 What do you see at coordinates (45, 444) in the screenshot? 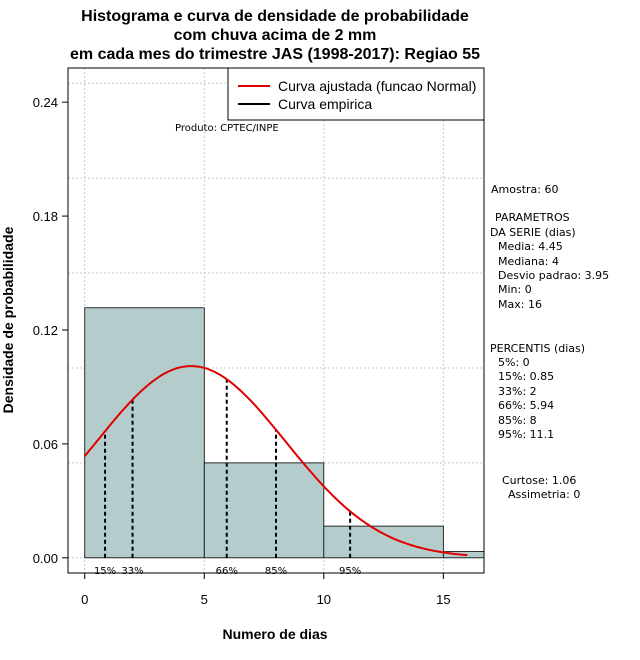
I see `y-tick-label: 0.06` at bounding box center [45, 444].